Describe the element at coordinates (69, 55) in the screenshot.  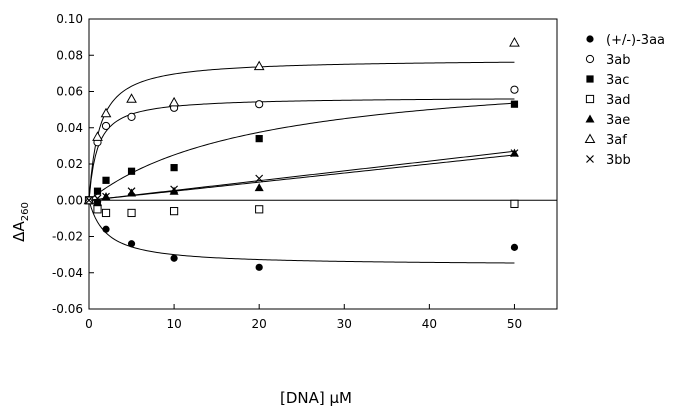
I see `y-tick-label: 0.08` at that location.